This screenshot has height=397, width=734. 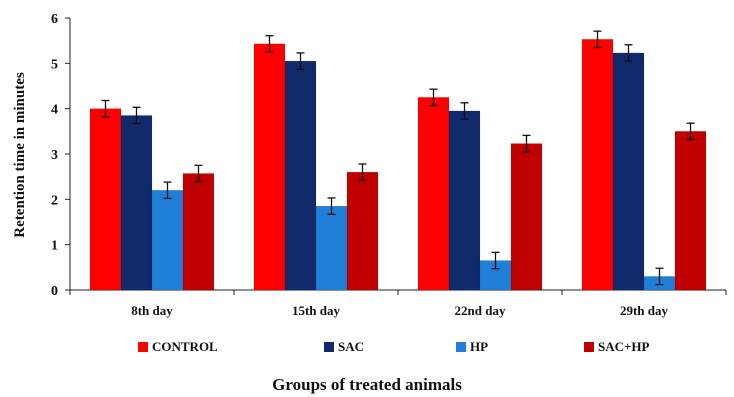 What do you see at coordinates (54, 291) in the screenshot?
I see `y-tick-label: 0` at bounding box center [54, 291].